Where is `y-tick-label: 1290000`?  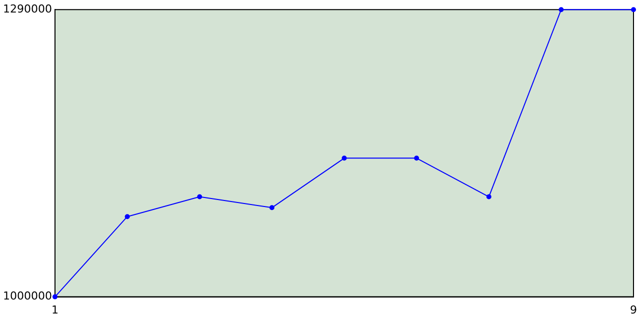 y-tick-label: 1290000 is located at coordinates (27, 9).